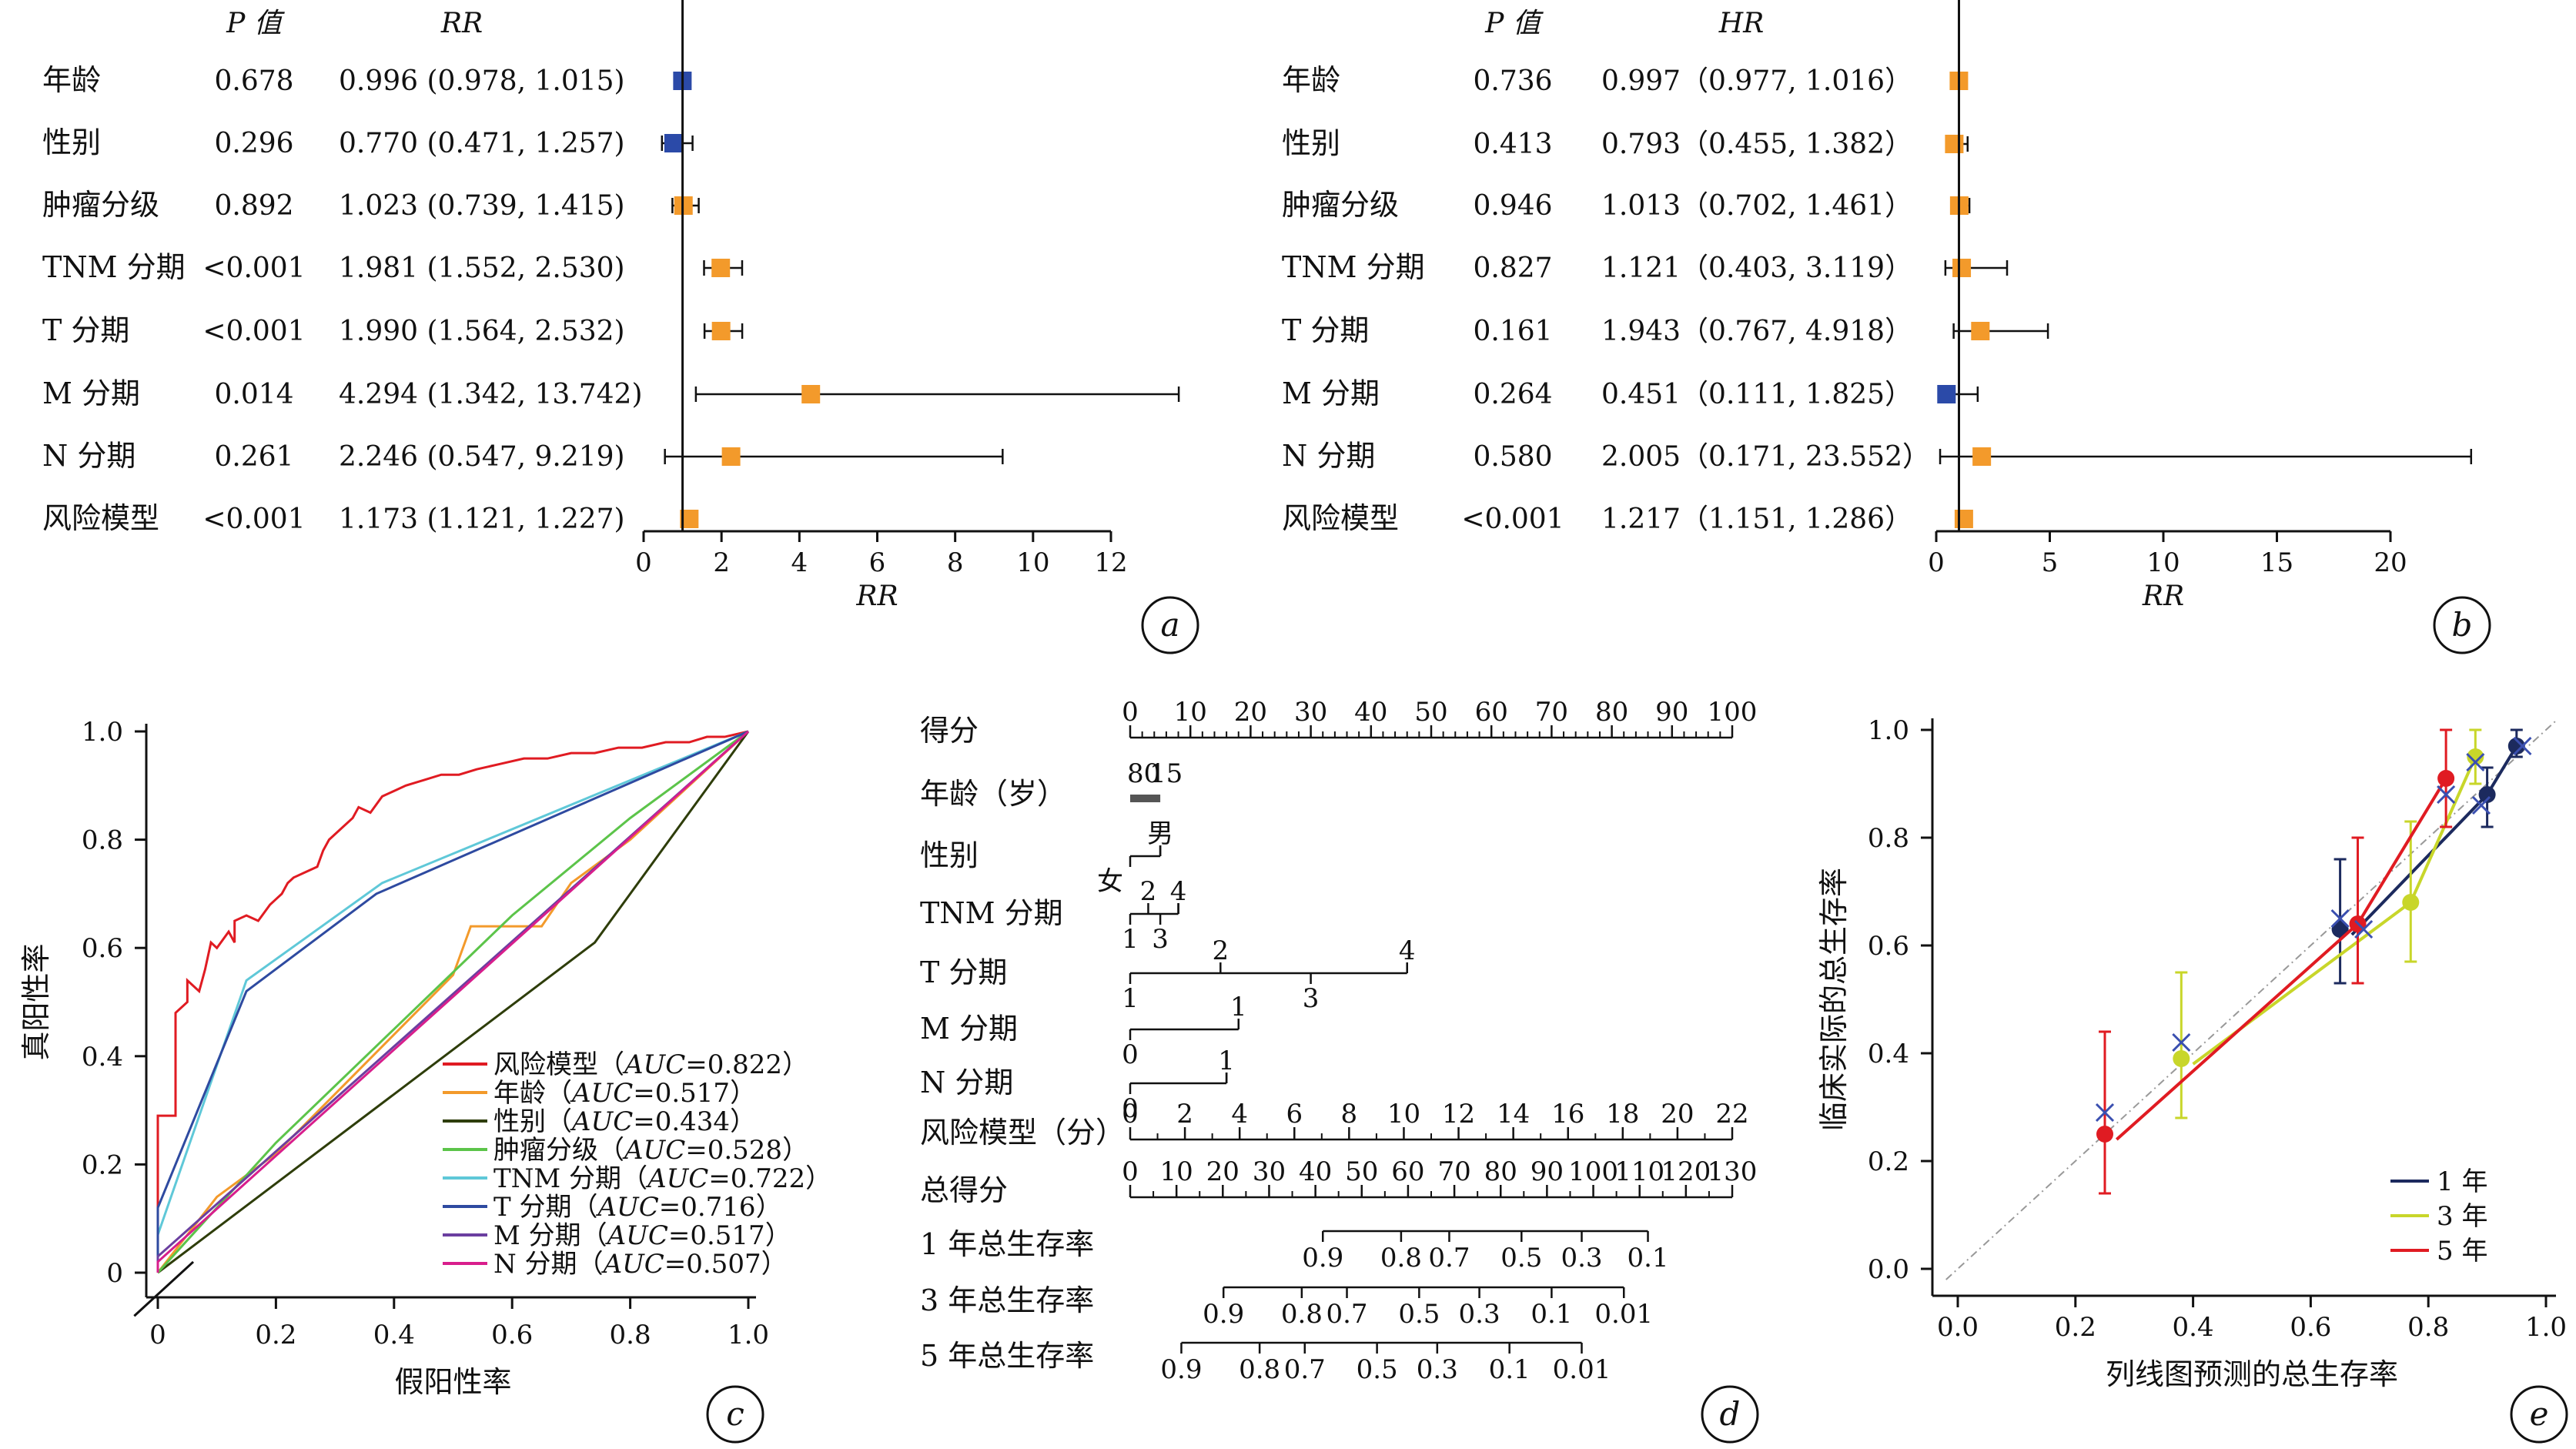 The image size is (2576, 1449). I want to click on nomogram-row-label: 性别, so click(949, 855).